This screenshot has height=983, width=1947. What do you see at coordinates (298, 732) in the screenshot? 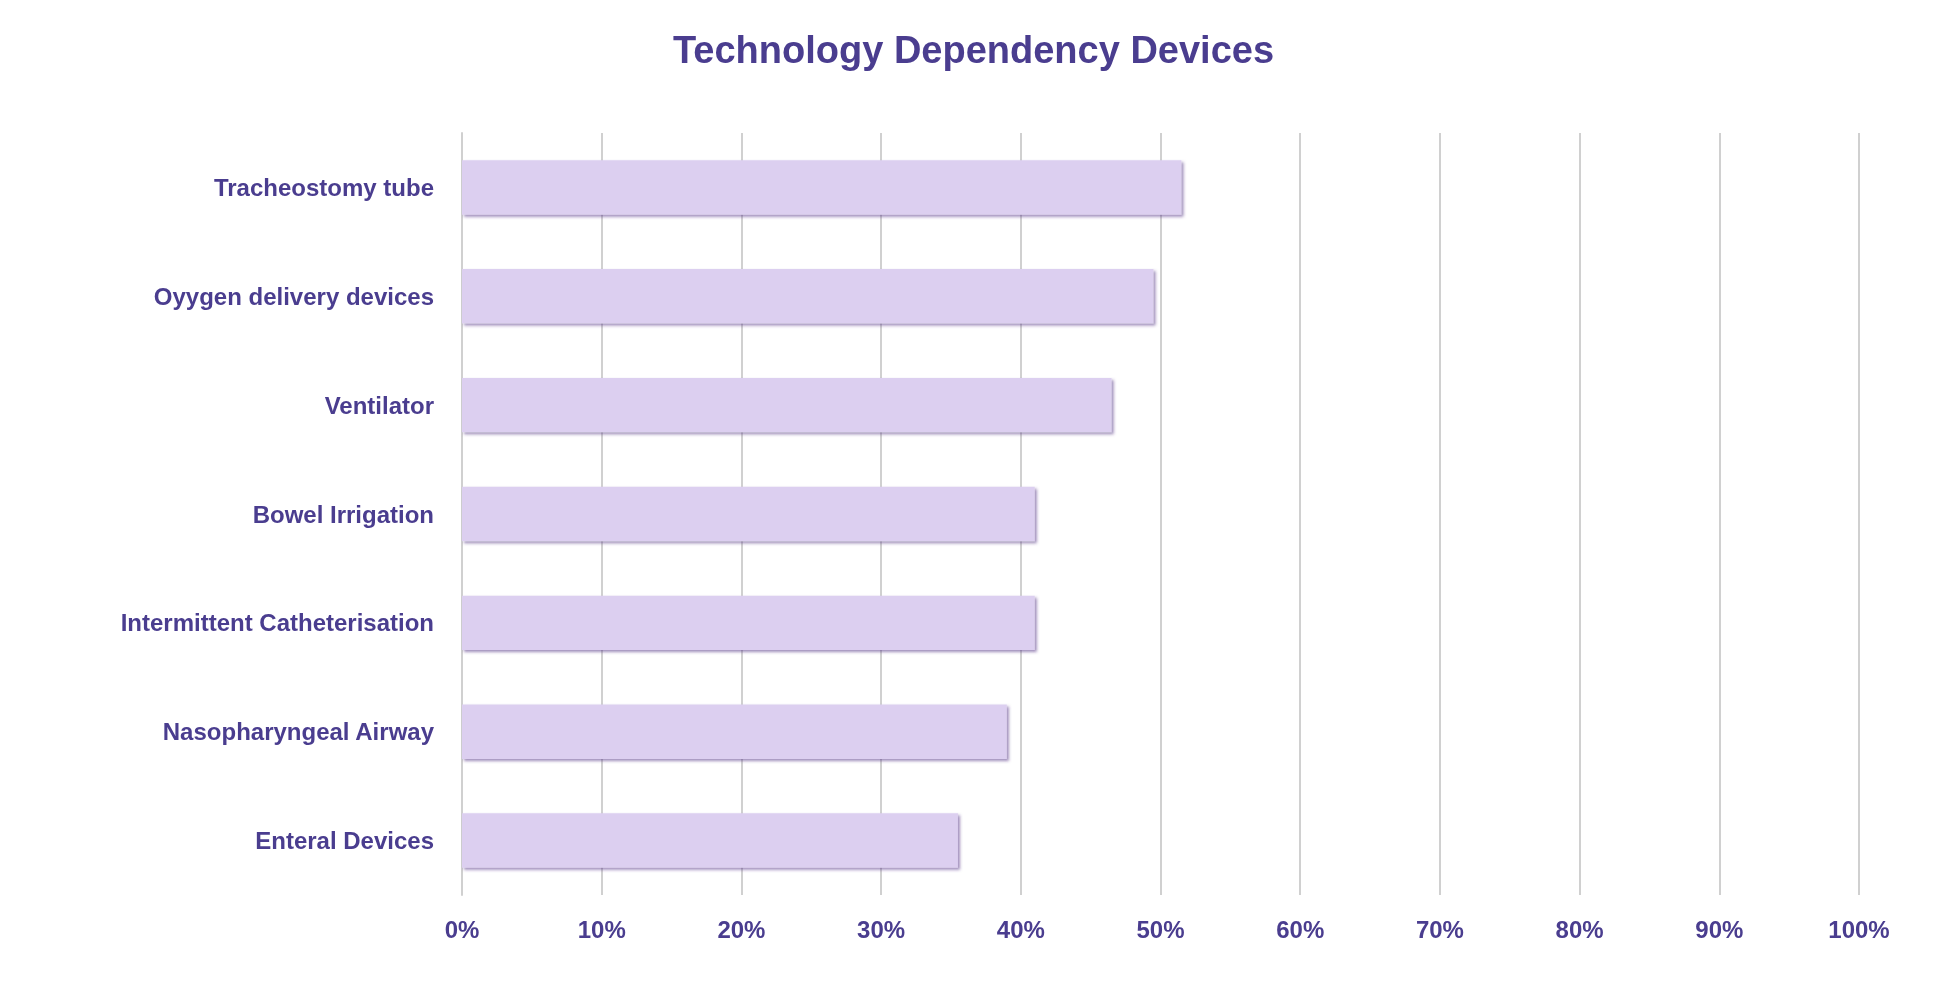
I see `y-tick-label: Nasopharyngeal Airway` at bounding box center [298, 732].